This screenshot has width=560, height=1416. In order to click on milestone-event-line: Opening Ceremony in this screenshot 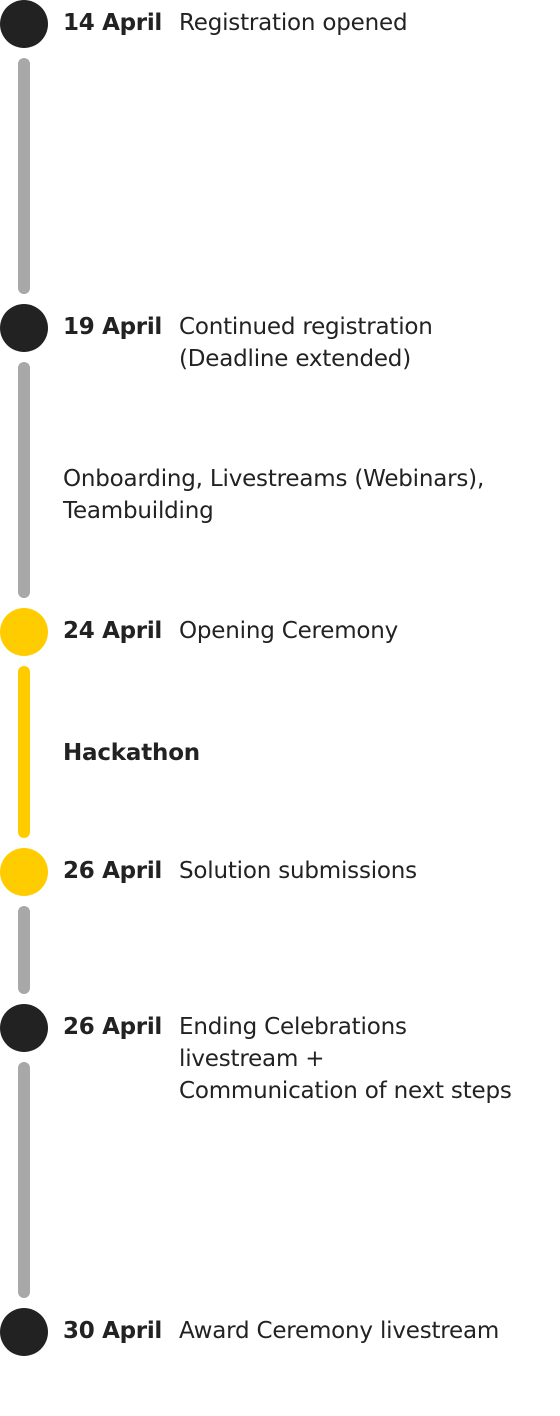, I will do `click(289, 631)`.